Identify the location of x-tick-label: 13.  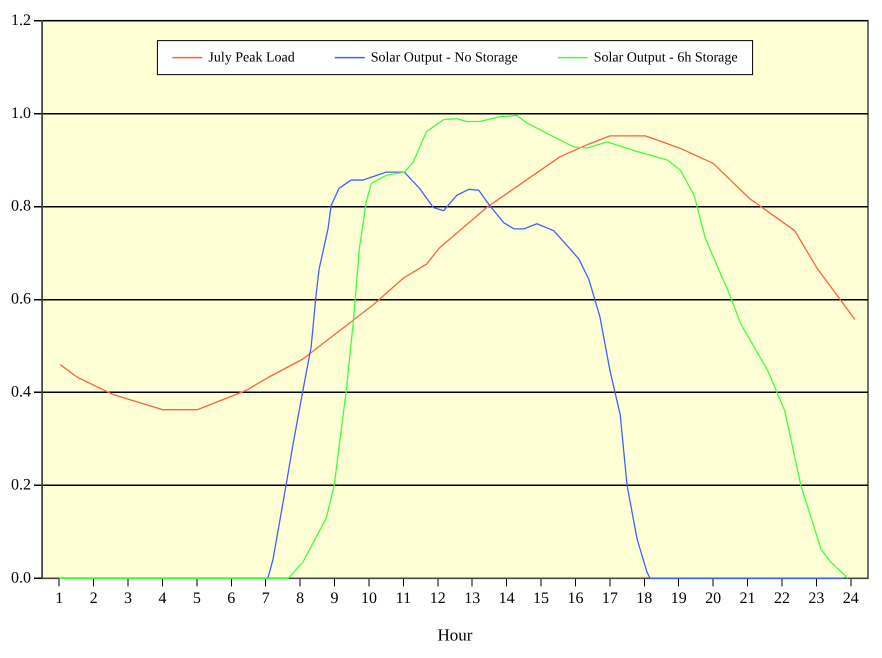
(472, 599).